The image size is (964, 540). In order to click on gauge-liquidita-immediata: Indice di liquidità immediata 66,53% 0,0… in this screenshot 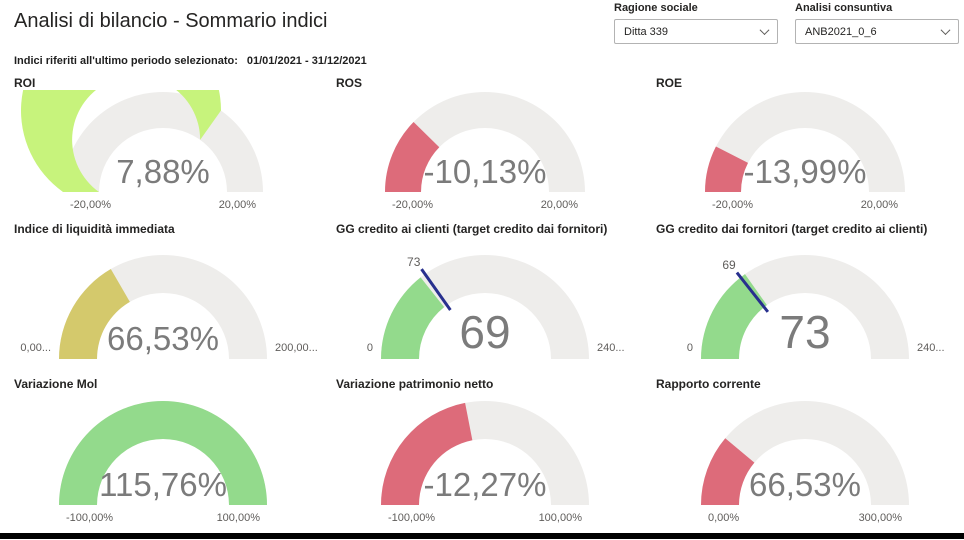, I will do `click(163, 299)`.